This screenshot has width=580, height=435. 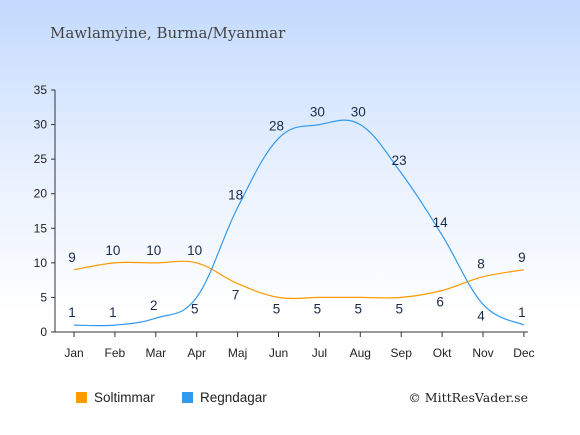 I want to click on data-label-regndagar: 28, so click(x=276, y=125).